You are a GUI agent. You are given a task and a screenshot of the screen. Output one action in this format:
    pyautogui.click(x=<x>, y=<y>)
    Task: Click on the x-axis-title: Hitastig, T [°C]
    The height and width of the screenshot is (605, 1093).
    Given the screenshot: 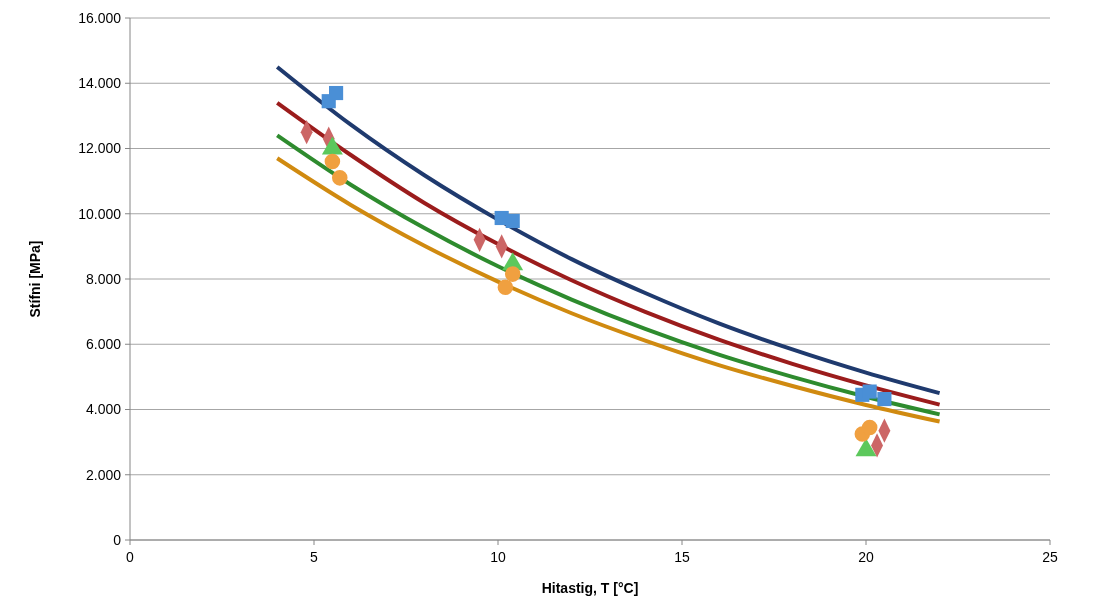 What is the action you would take?
    pyautogui.click(x=590, y=588)
    